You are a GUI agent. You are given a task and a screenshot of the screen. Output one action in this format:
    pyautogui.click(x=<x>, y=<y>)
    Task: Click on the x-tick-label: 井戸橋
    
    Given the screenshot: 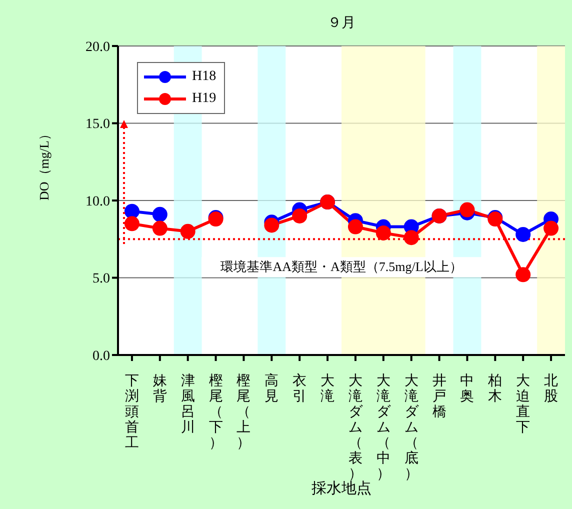 What is the action you would take?
    pyautogui.click(x=439, y=396)
    